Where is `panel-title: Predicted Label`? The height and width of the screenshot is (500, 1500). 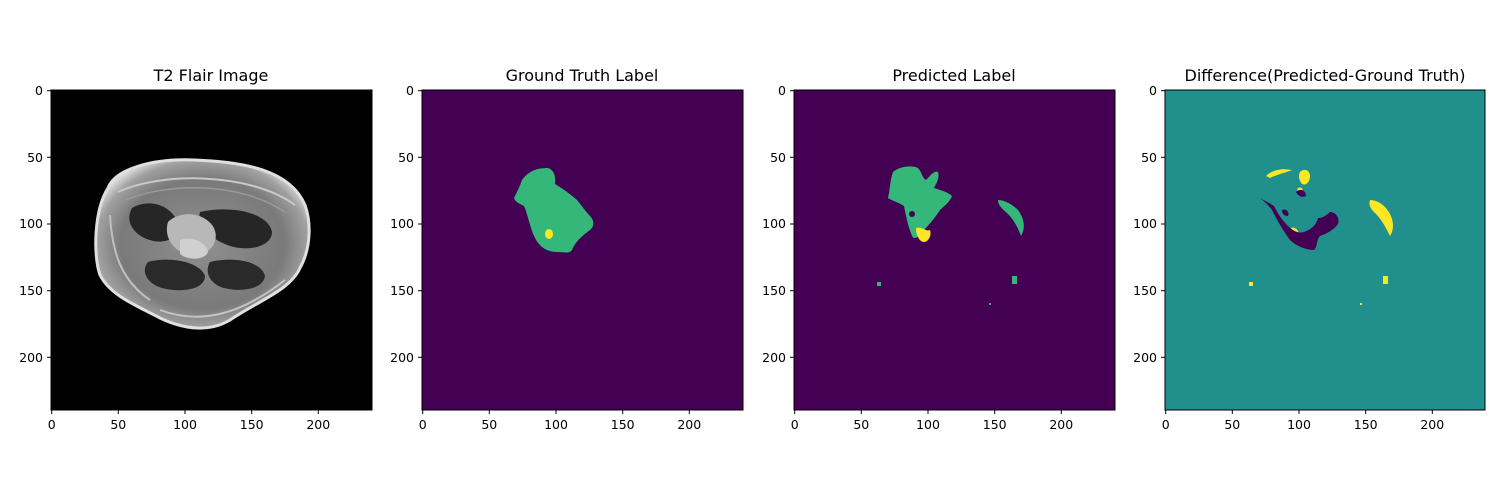 panel-title: Predicted Label is located at coordinates (953, 75).